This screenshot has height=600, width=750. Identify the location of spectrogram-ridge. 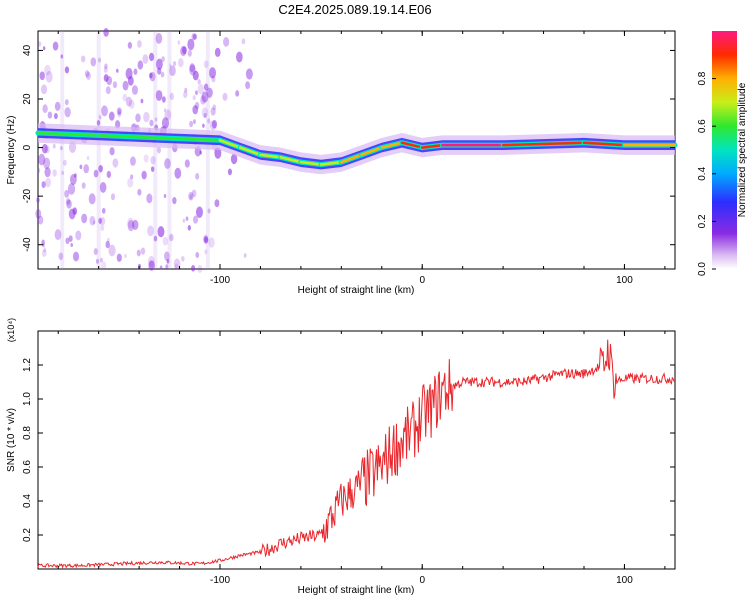
(356, 149).